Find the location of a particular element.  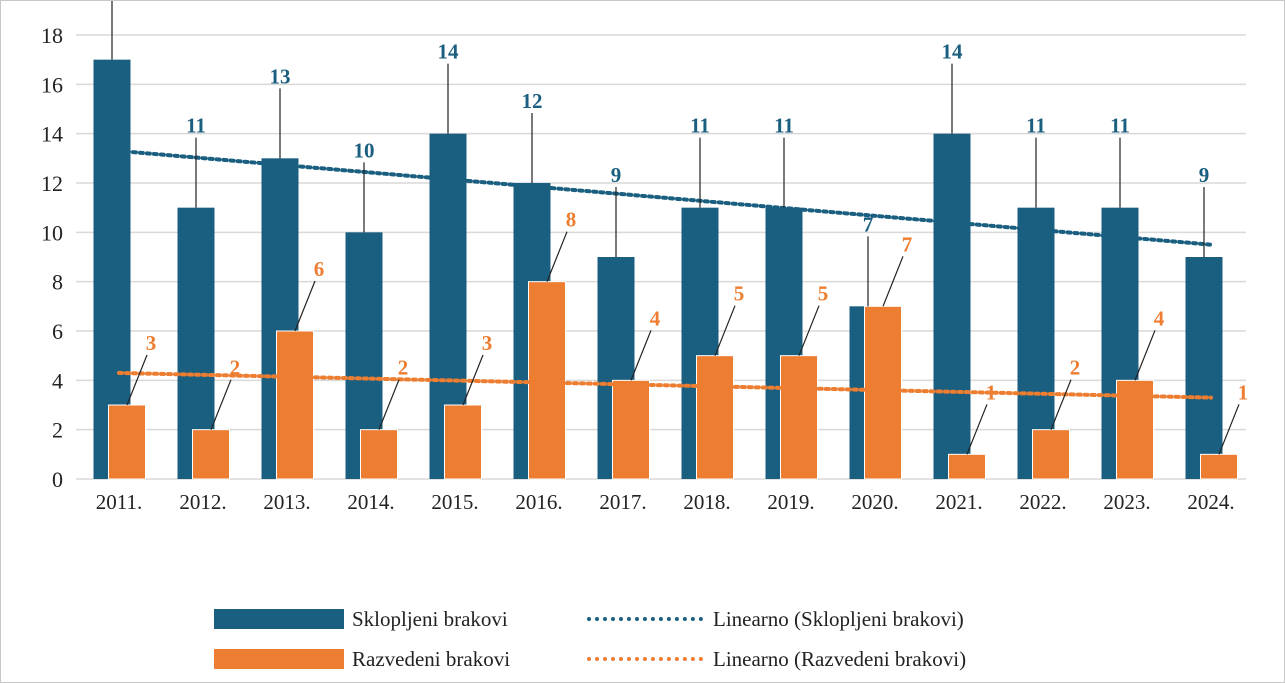

data-label: 12 is located at coordinates (532, 101).